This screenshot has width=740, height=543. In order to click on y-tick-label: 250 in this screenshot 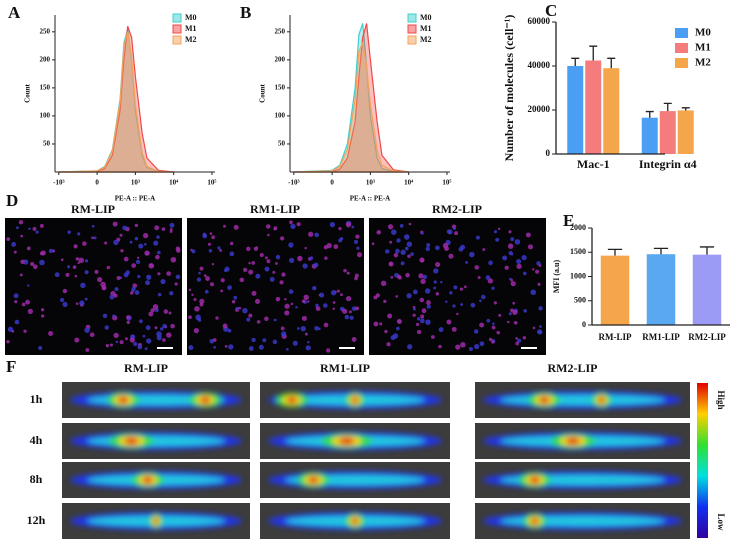, I will do `click(45, 31)`.